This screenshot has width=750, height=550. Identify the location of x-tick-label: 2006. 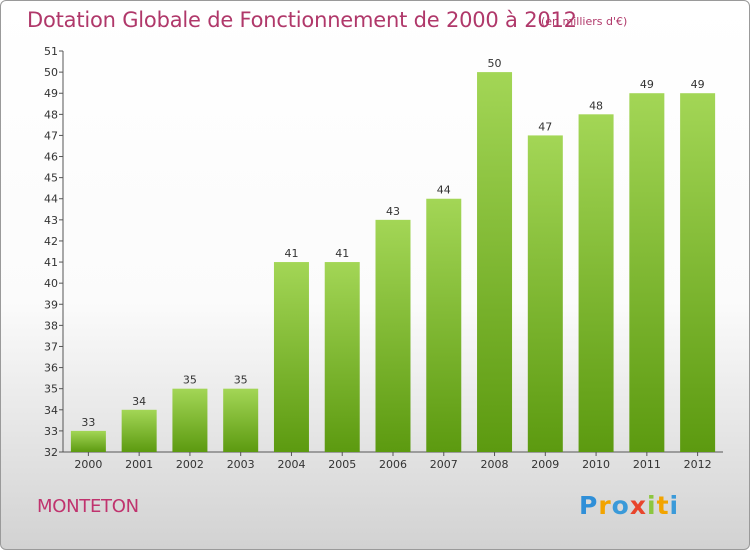
(393, 464).